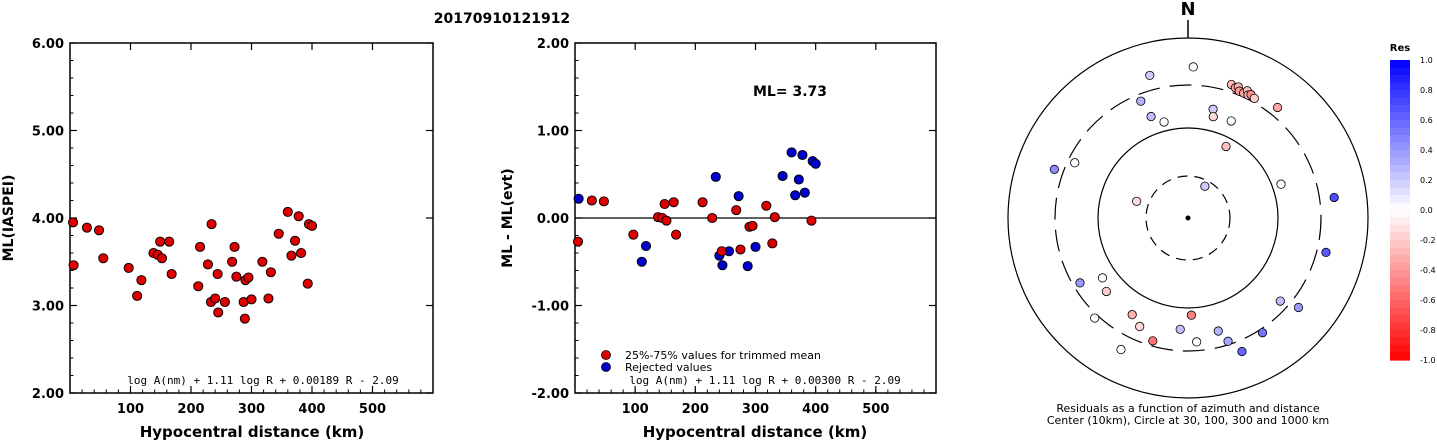 The width and height of the screenshot is (1437, 441). What do you see at coordinates (48, 132) in the screenshot?
I see `plot1-ytick-label: 5.00` at bounding box center [48, 132].